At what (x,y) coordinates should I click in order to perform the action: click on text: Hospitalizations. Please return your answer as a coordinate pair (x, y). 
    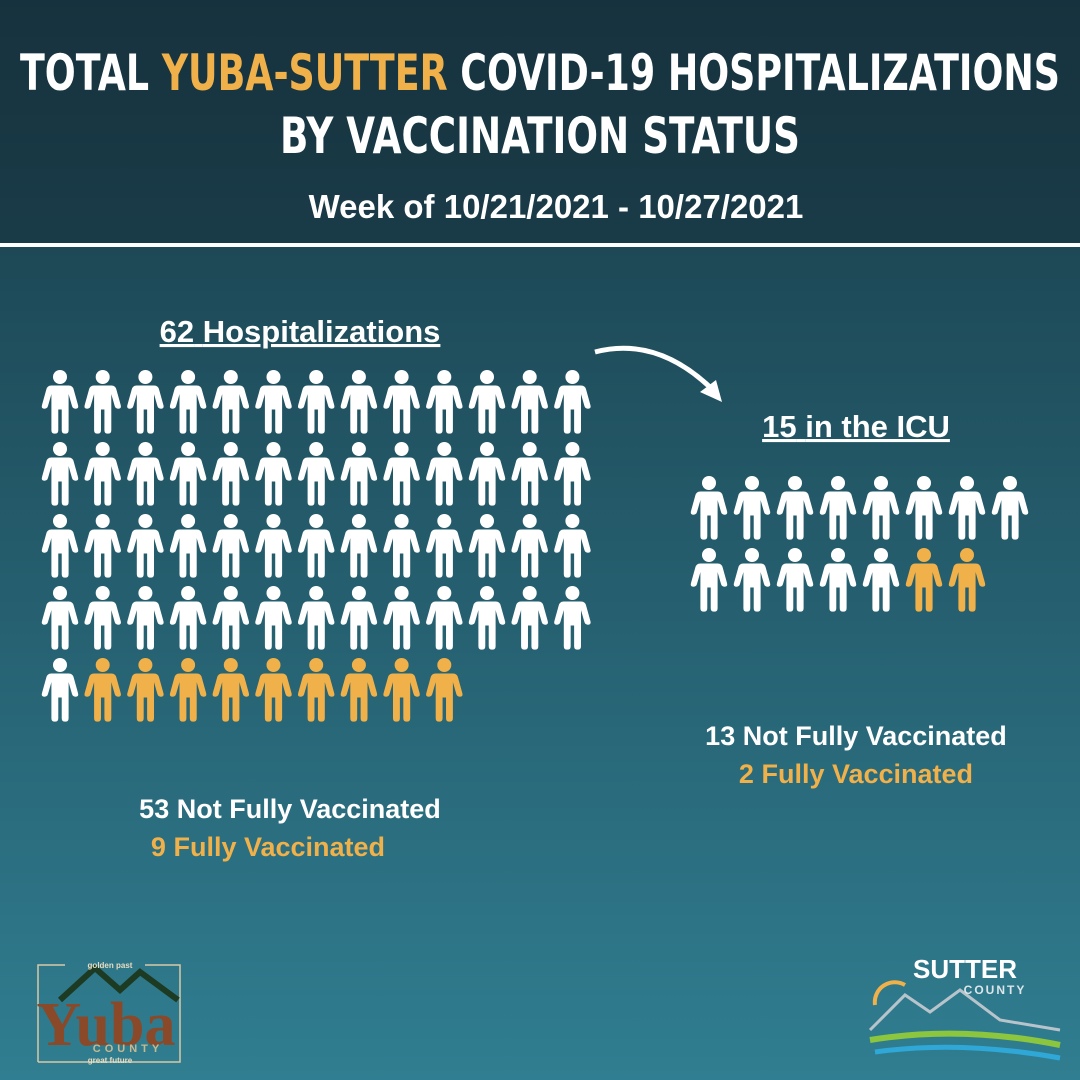
    Looking at the image, I should click on (322, 331).